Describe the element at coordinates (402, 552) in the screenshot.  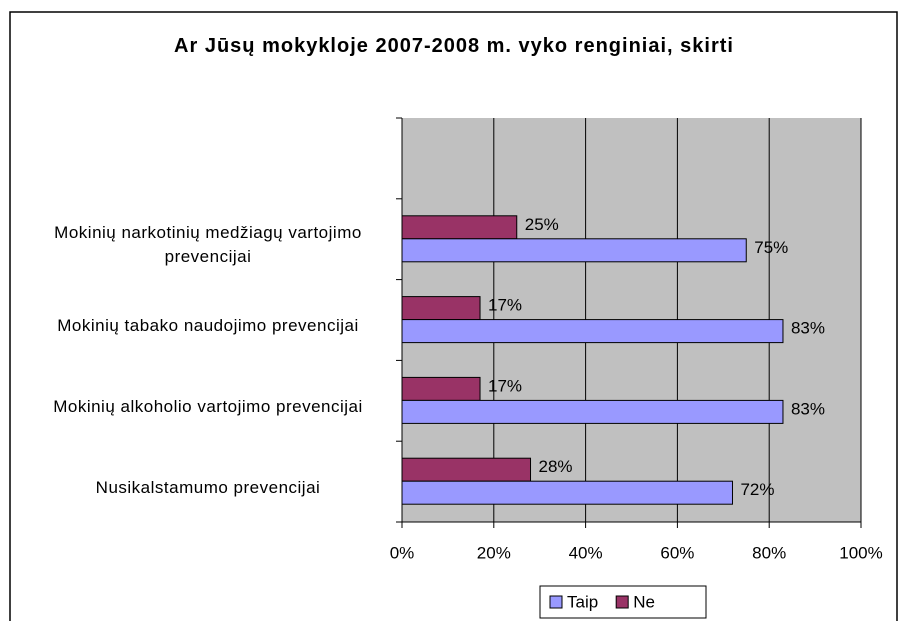
I see `x-tick-label: 0%` at that location.